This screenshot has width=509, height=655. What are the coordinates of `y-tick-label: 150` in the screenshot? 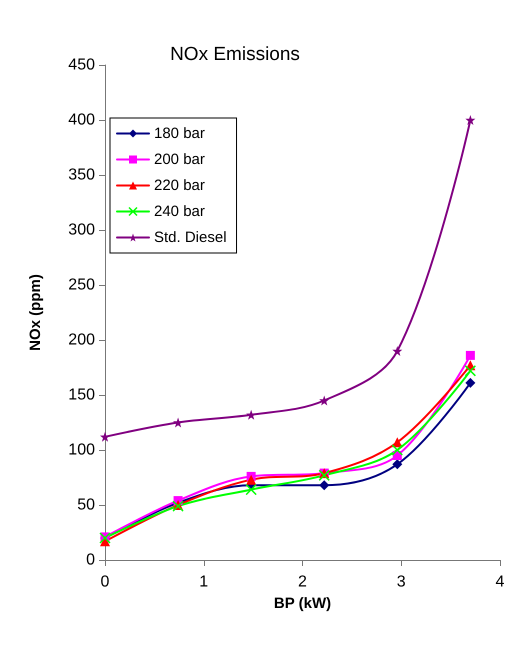 It's located at (82, 395).